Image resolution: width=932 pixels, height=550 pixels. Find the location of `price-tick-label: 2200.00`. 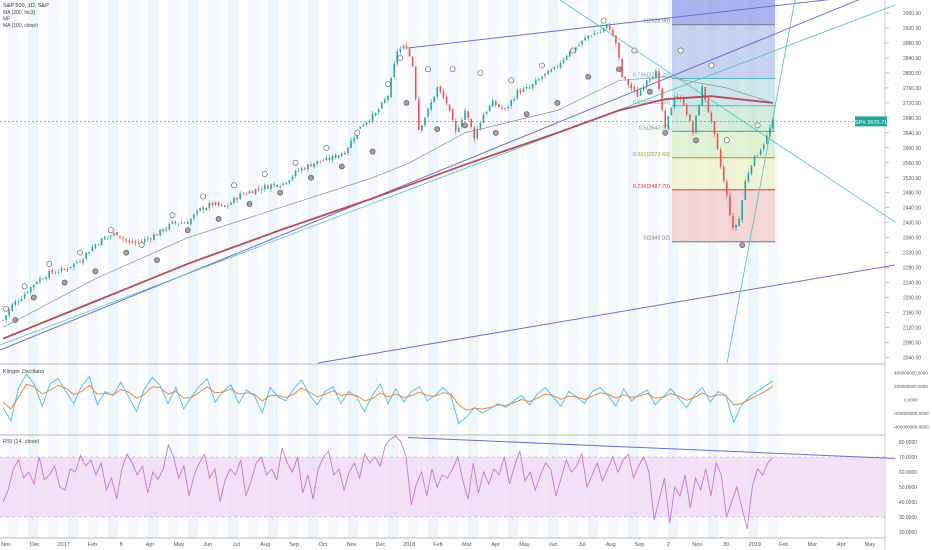

price-tick-label: 2200.00 is located at coordinates (912, 299).